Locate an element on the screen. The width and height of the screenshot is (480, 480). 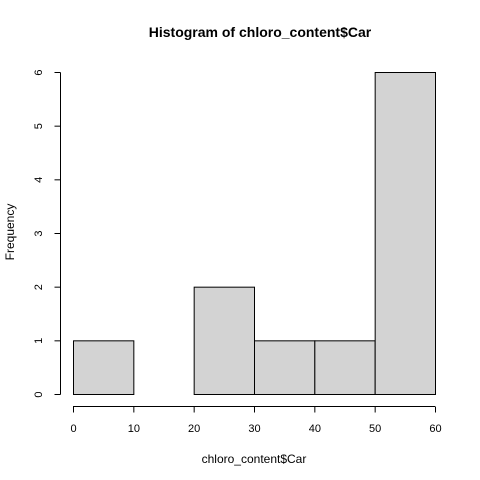
y-tick-label: 4 is located at coordinates (39, 180).